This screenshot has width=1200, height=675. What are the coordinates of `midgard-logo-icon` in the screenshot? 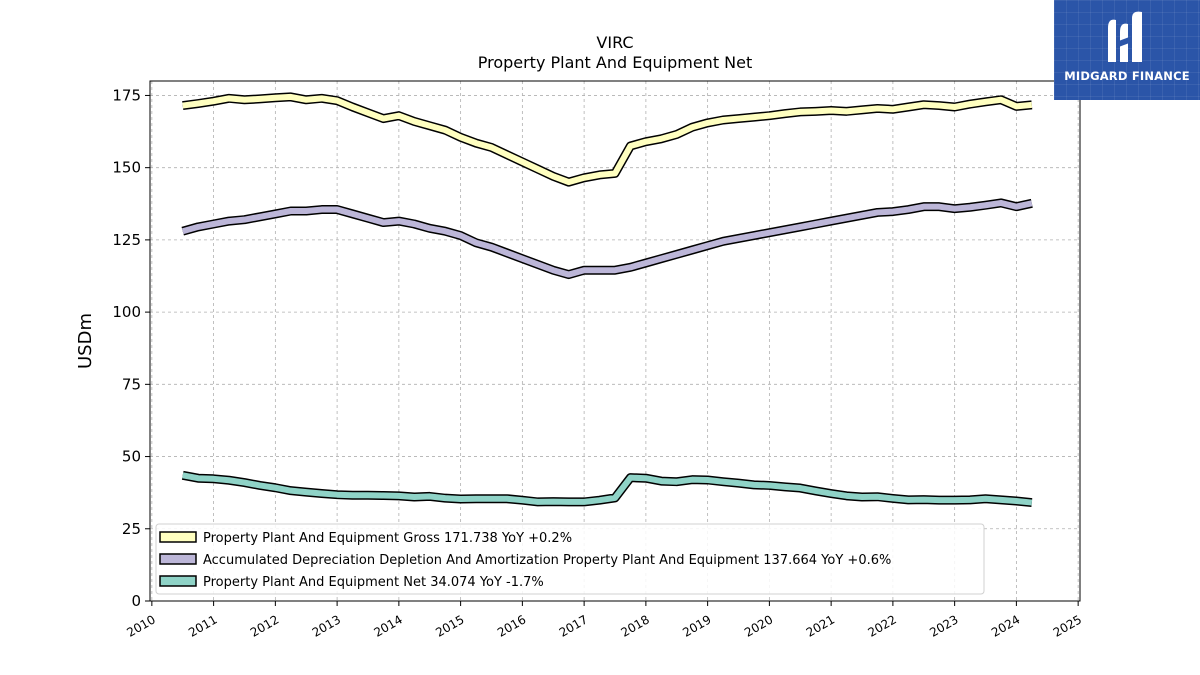 It's located at (1125, 37).